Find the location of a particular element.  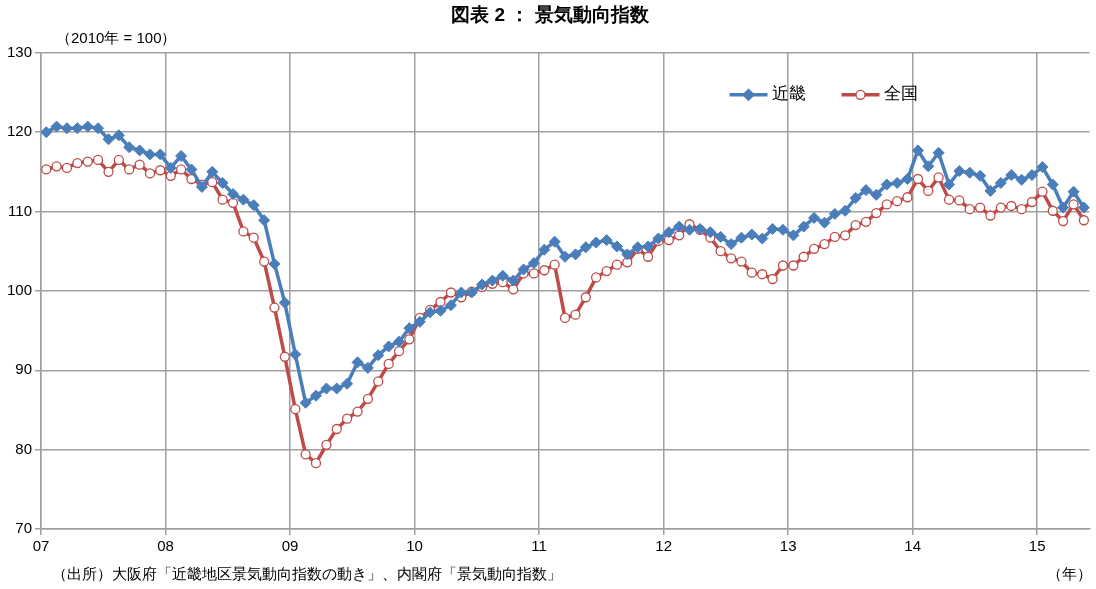

x-tick-label: 12 is located at coordinates (663, 546).